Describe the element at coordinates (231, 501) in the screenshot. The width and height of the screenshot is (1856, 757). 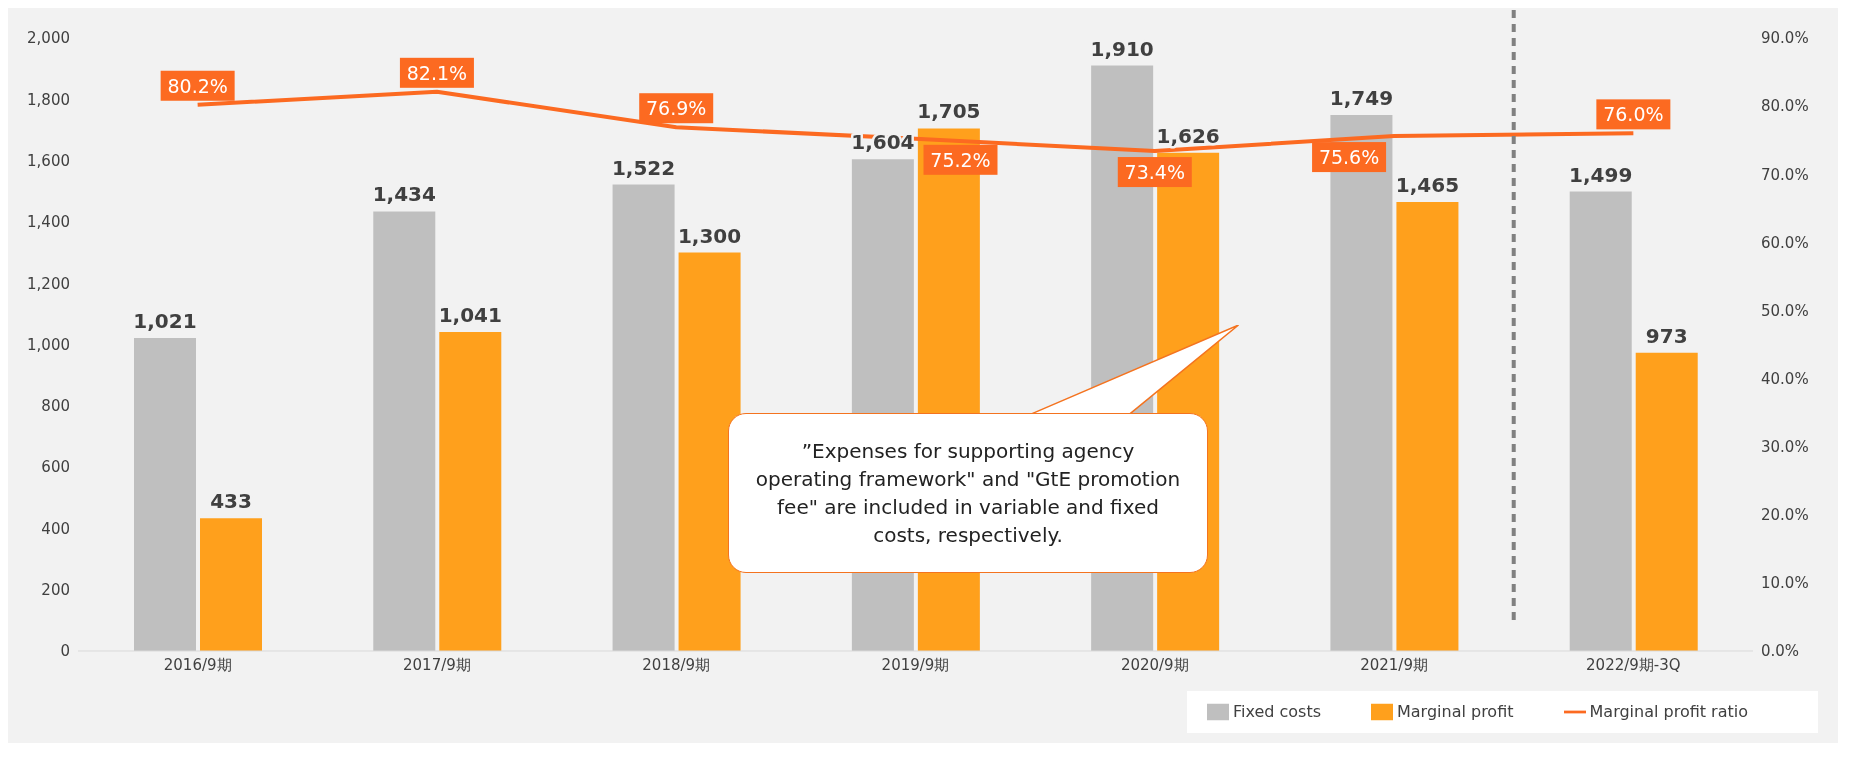
I see `data-label: 433` at that location.